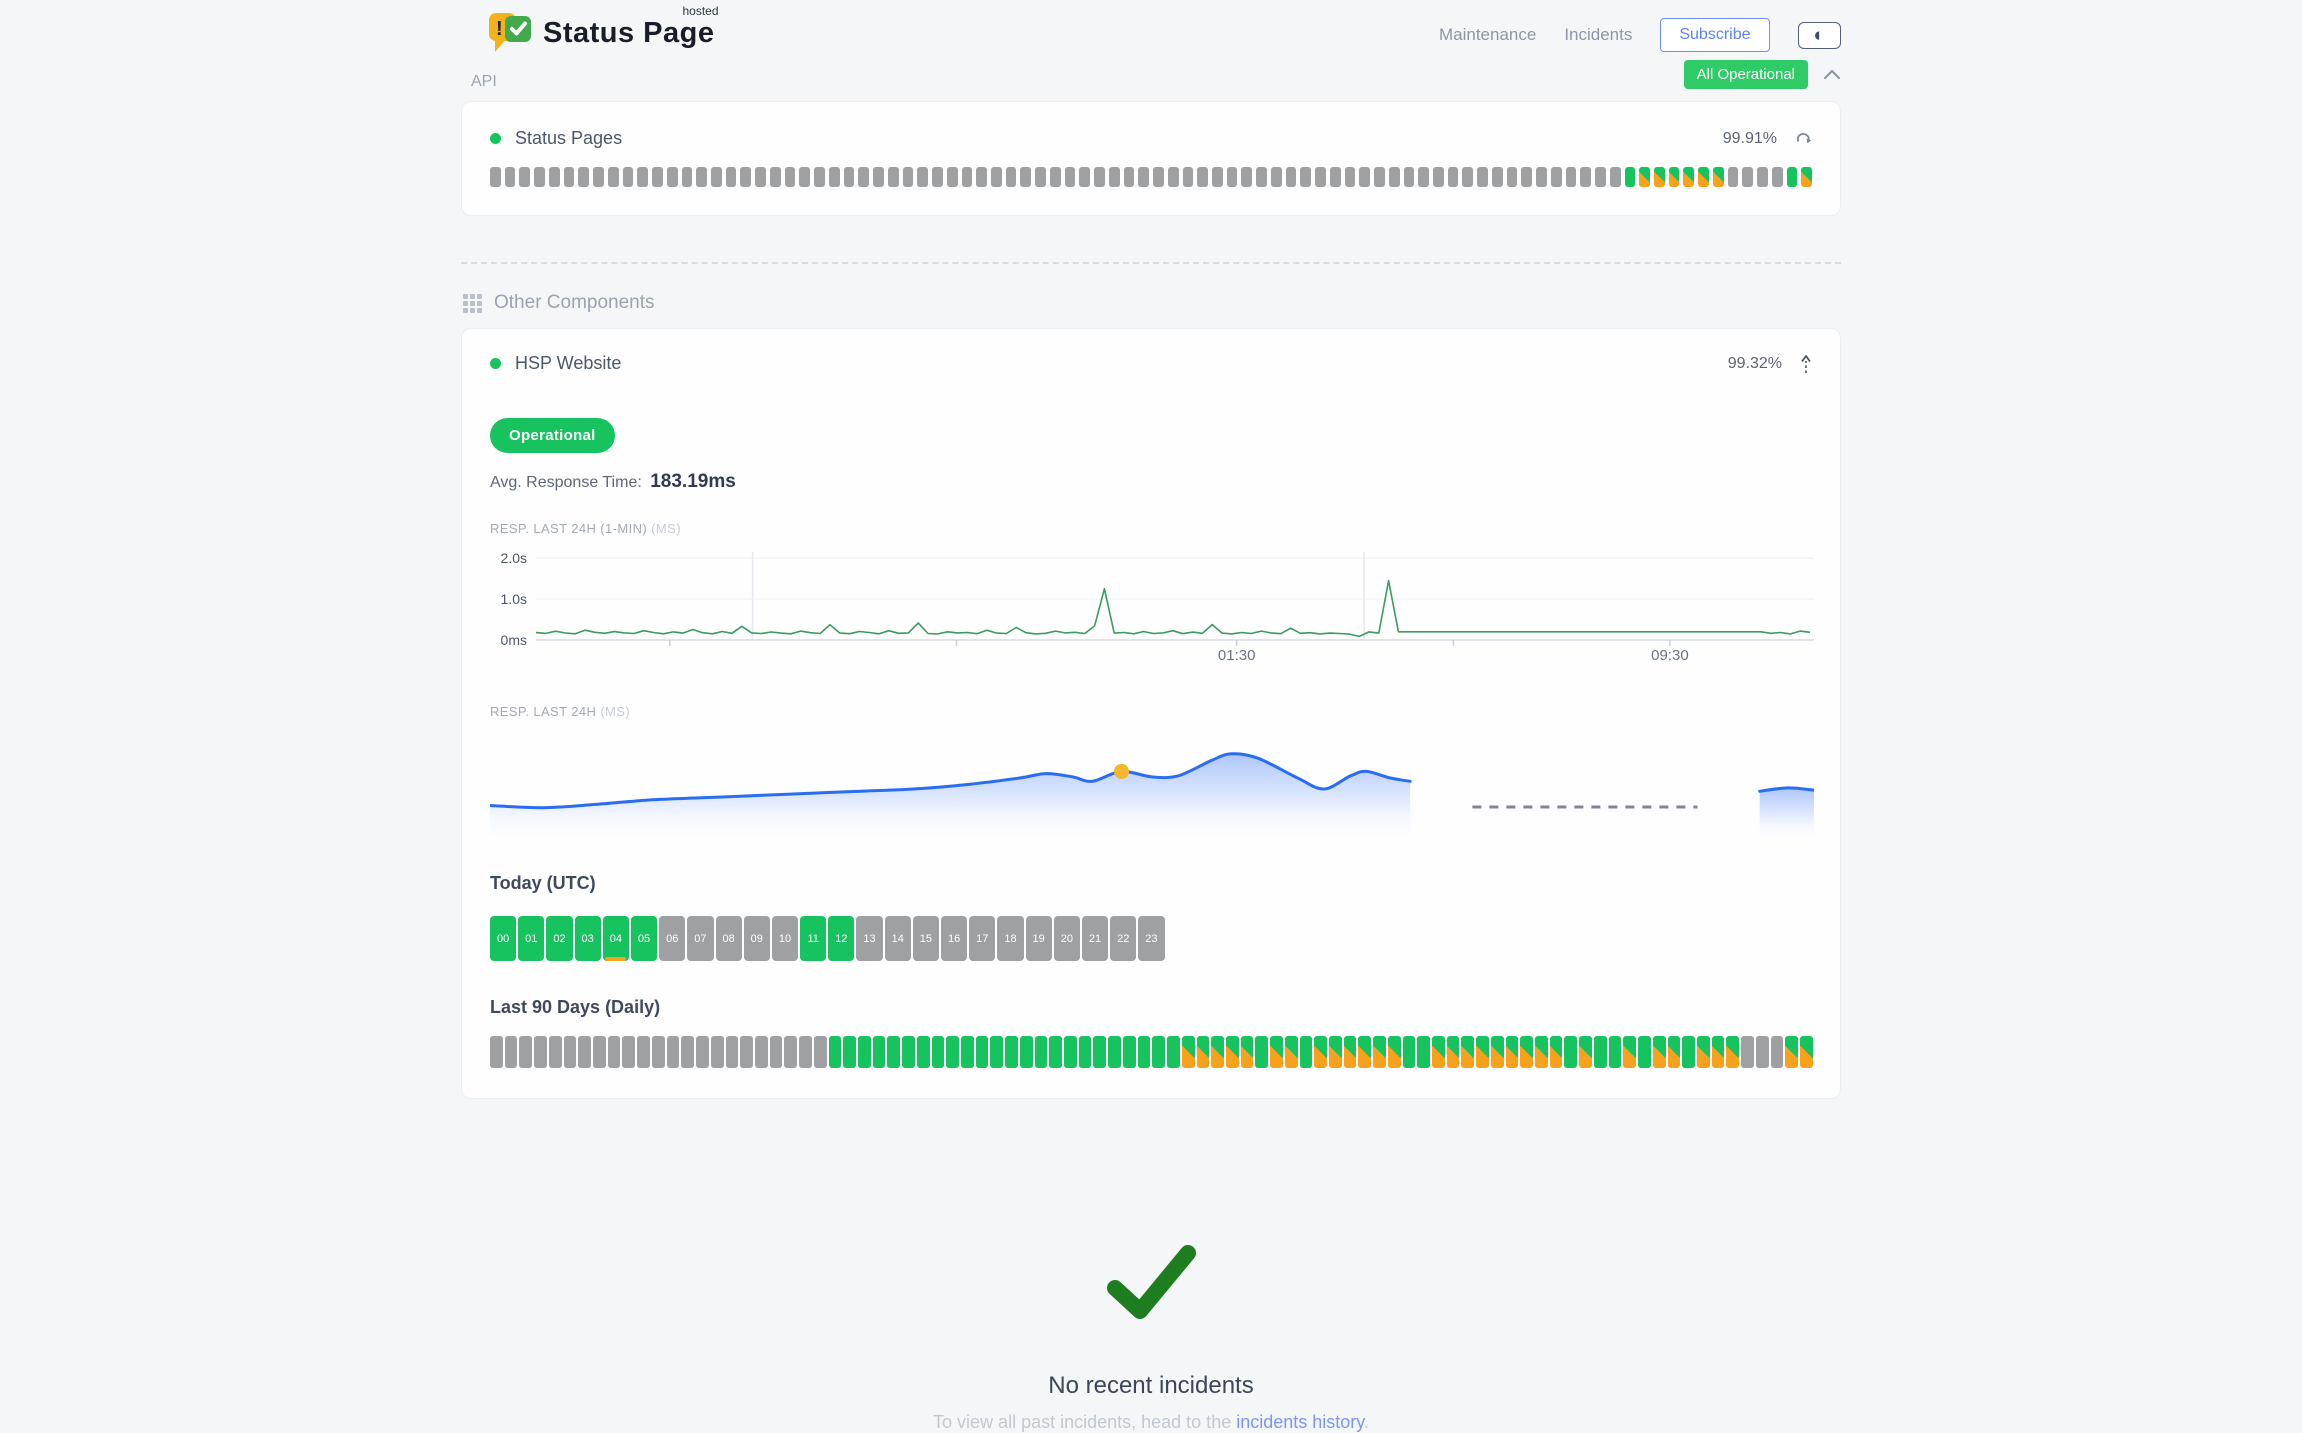 Image resolution: width=2302 pixels, height=1433 pixels. I want to click on hour-block-03: 03, so click(587, 938).